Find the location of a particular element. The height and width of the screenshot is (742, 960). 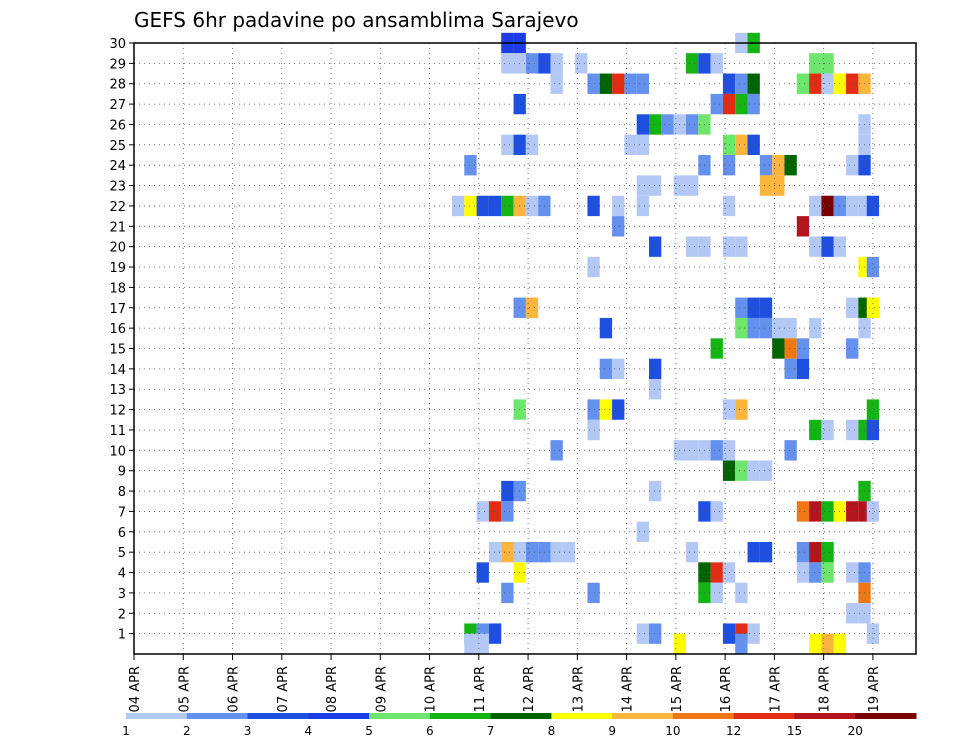

cell-0.5-204 is located at coordinates (470, 643).